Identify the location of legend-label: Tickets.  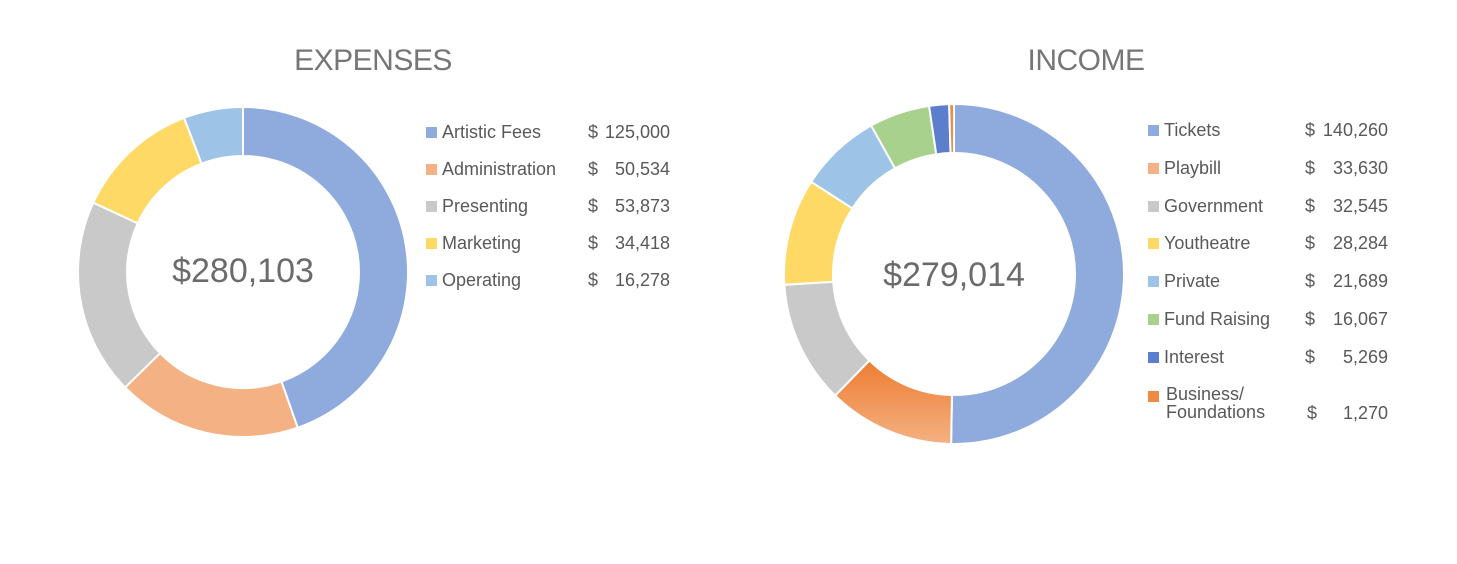
(1192, 130).